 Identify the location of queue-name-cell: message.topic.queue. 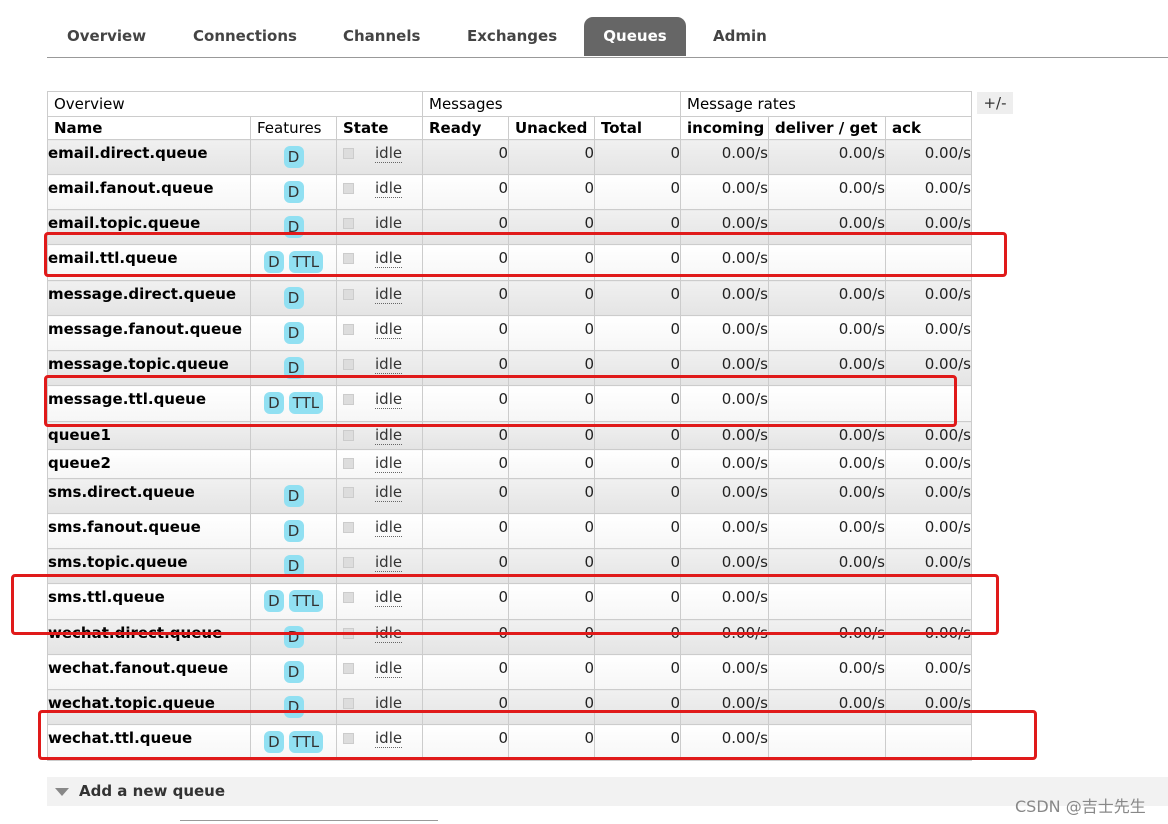
(149, 368).